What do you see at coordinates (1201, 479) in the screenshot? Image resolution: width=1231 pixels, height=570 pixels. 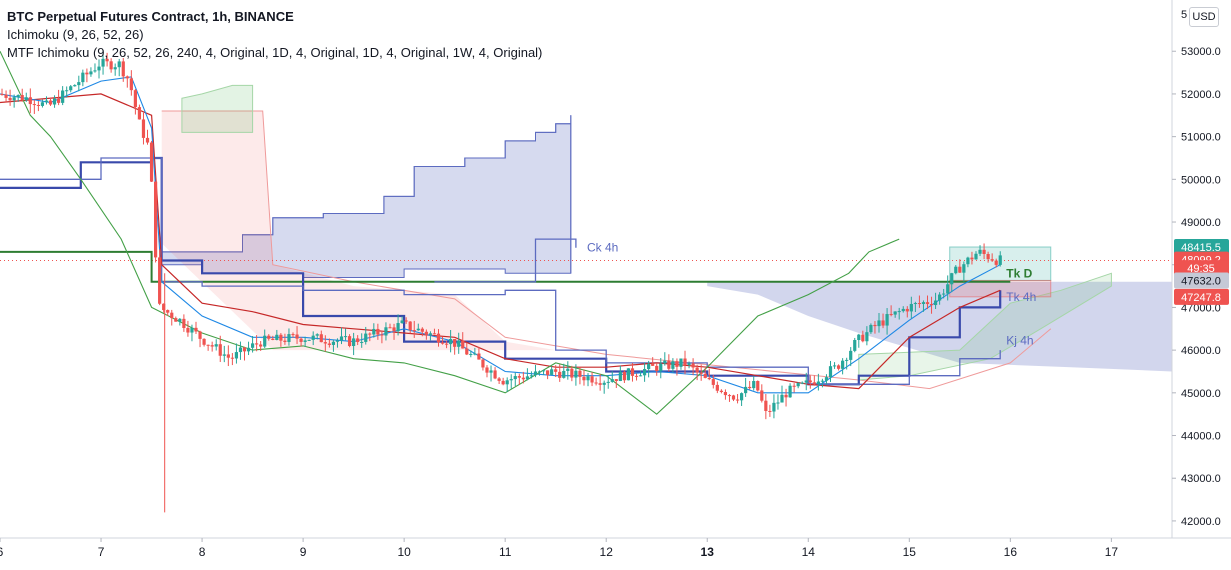 I see `y-tick-label: 43000.0` at bounding box center [1201, 479].